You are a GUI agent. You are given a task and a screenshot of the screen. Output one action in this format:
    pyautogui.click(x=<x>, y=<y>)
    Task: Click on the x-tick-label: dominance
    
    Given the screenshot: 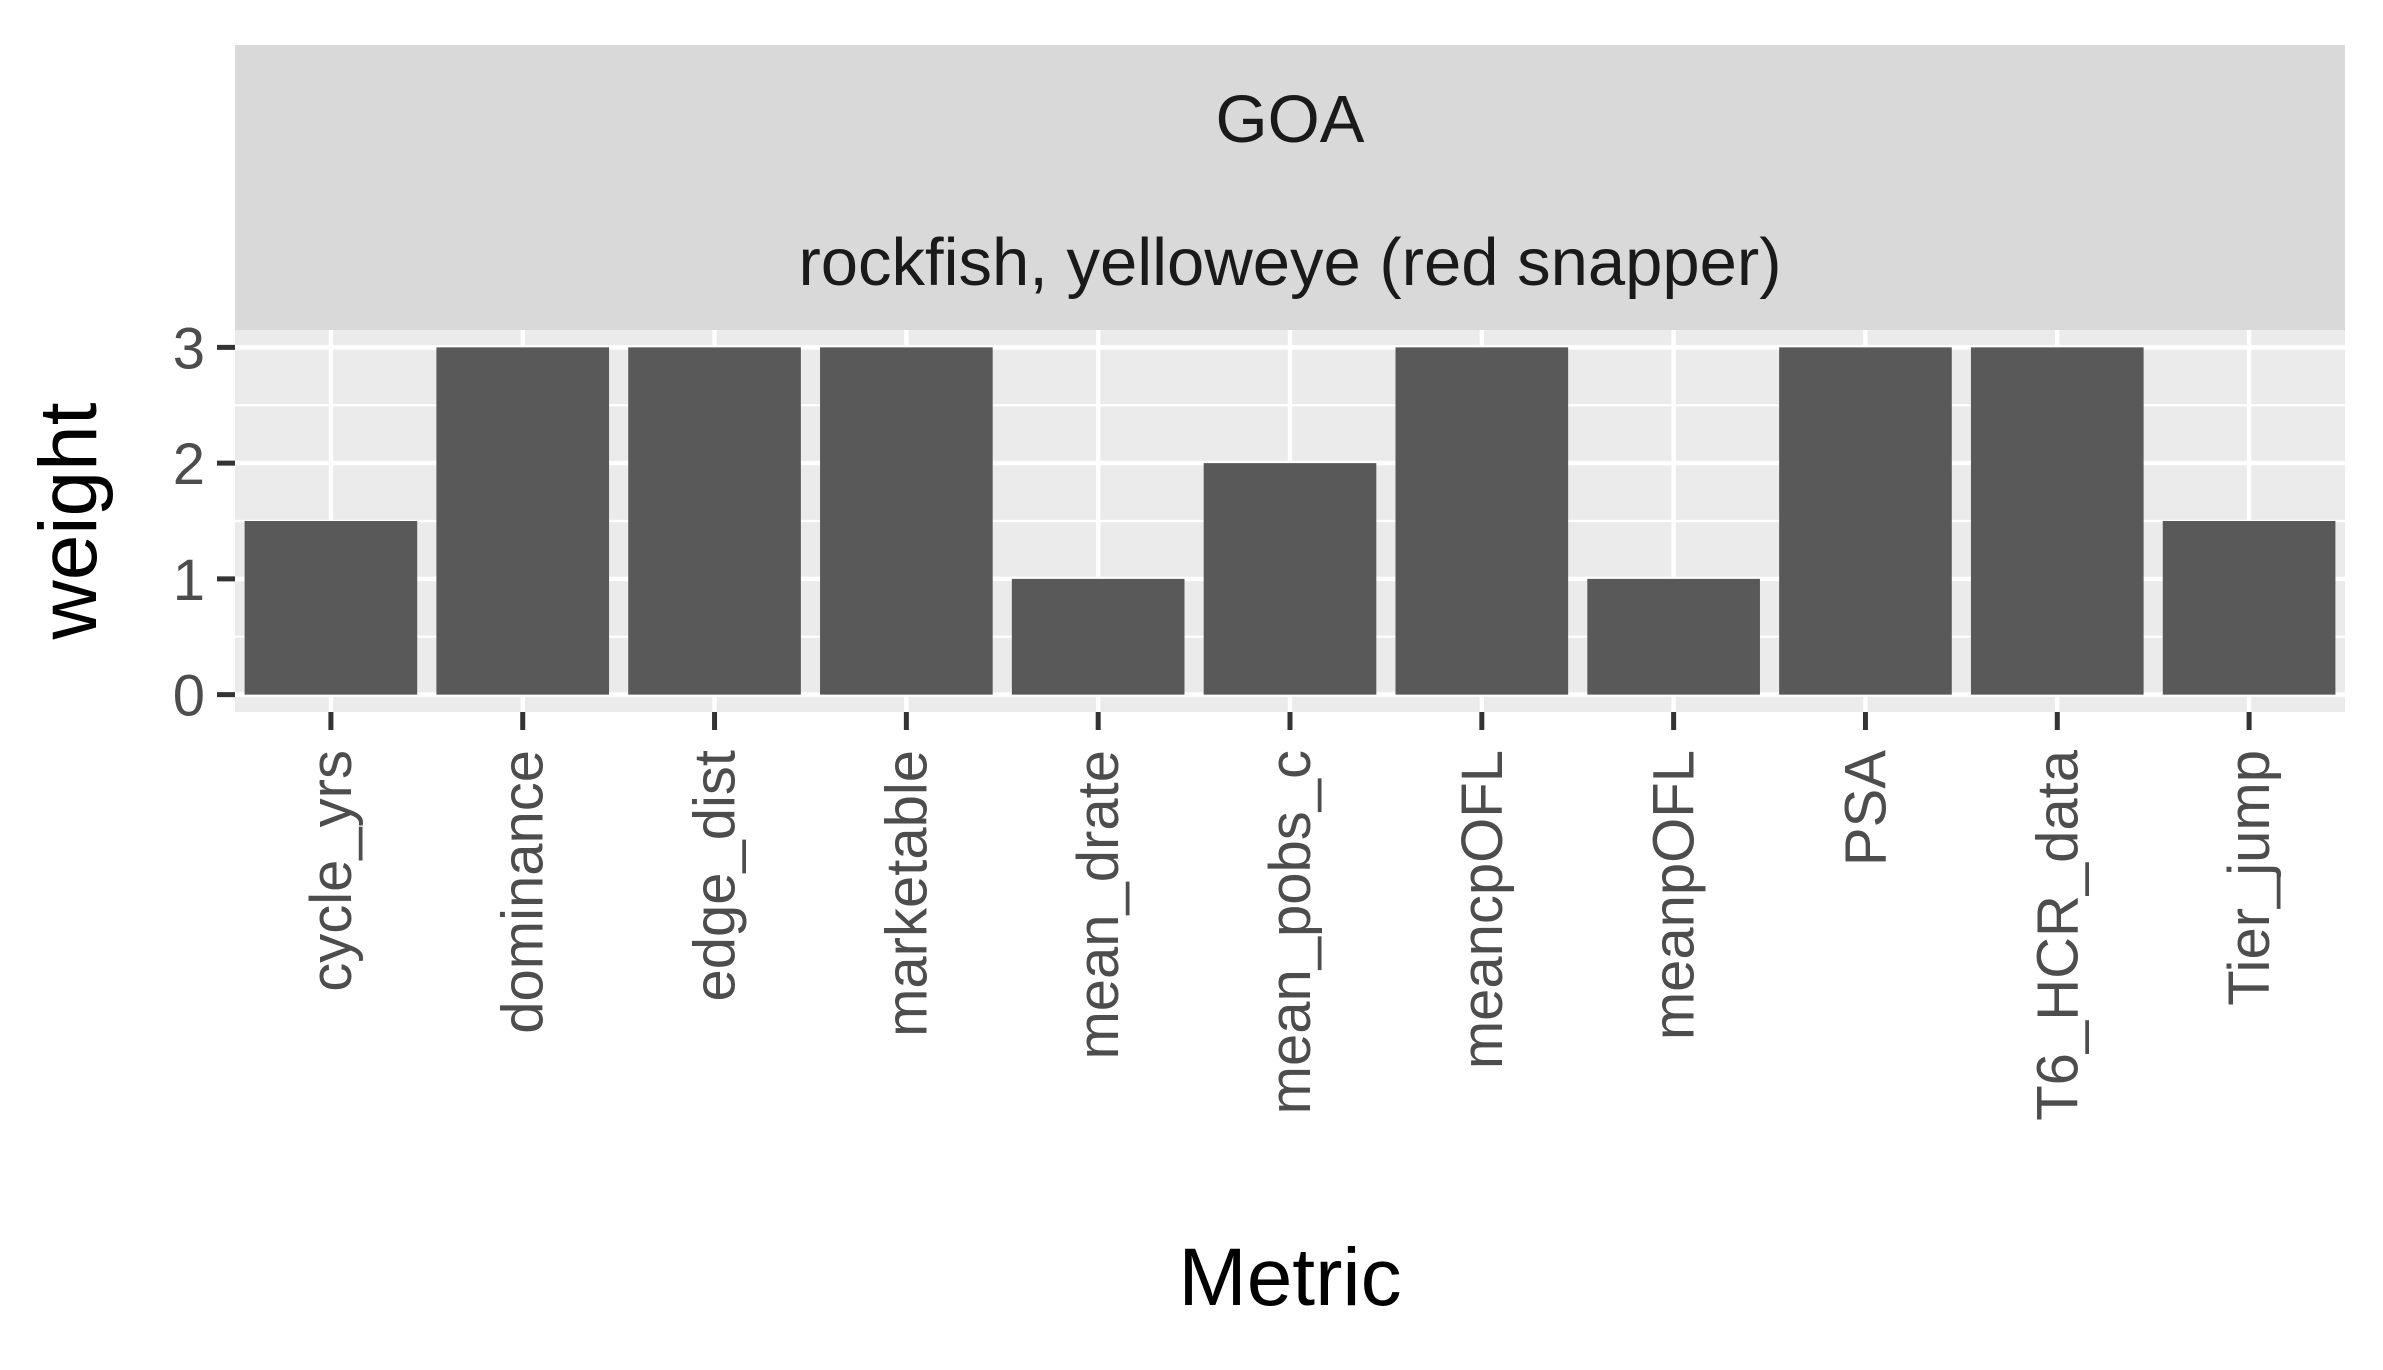 What is the action you would take?
    pyautogui.click(x=523, y=892)
    